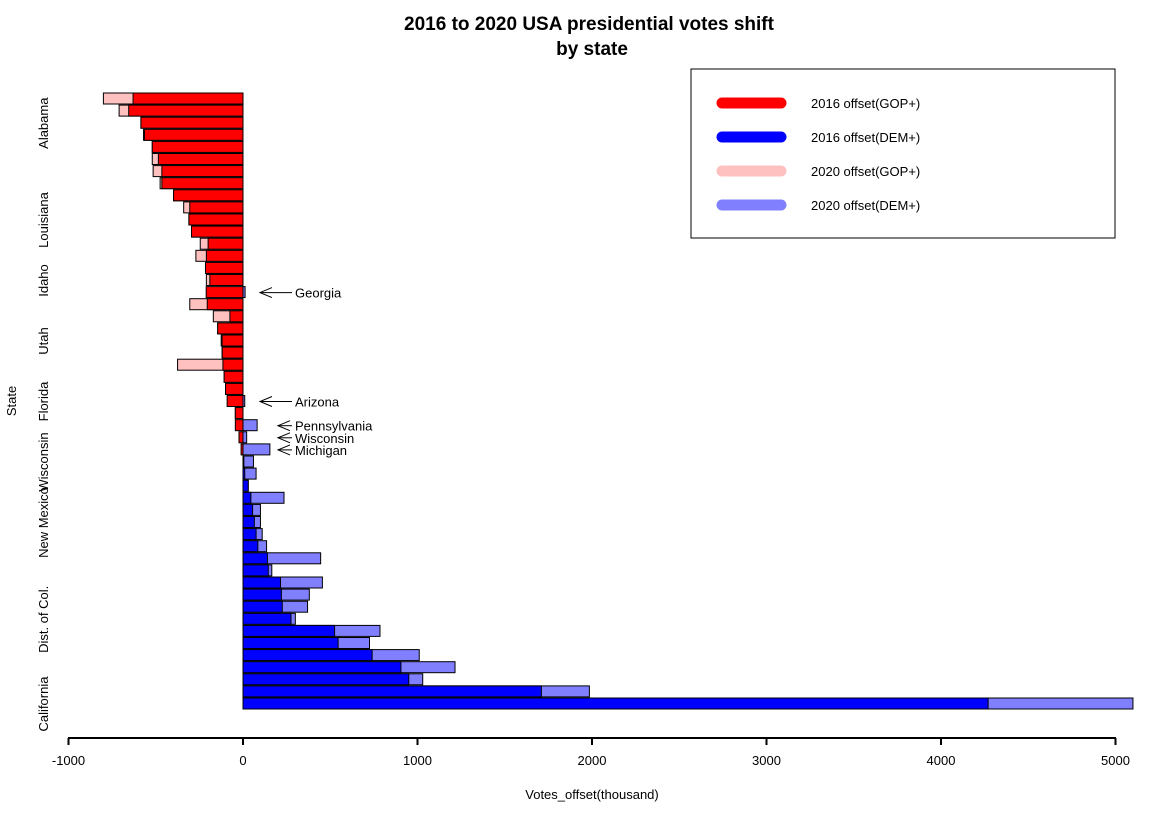 The height and width of the screenshot is (820, 1151). Describe the element at coordinates (334, 426) in the screenshot. I see `annotation-label: Pennsylvania` at that location.